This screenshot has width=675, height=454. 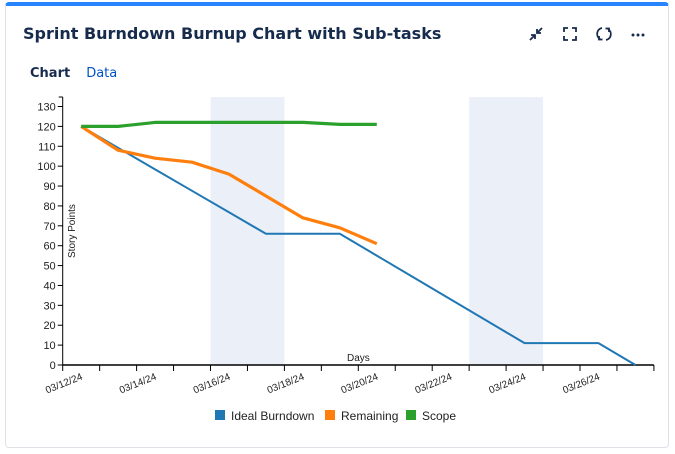 What do you see at coordinates (507, 383) in the screenshot?
I see `x-tick-label: 03/24/24` at bounding box center [507, 383].